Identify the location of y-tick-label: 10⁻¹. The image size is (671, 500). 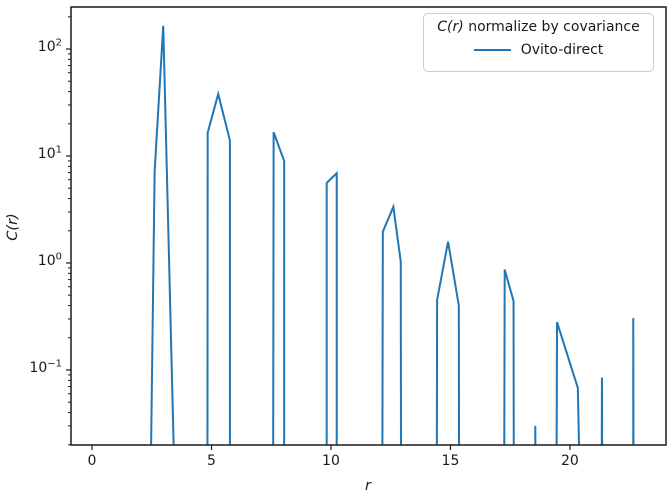
(45, 367).